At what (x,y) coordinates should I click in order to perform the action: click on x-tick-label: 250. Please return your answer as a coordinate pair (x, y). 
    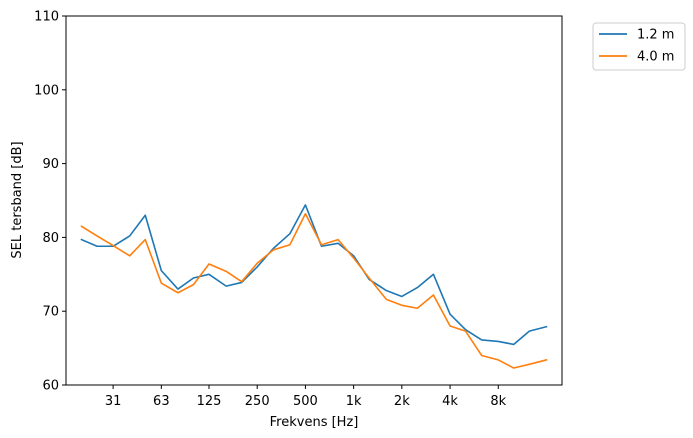
    Looking at the image, I should click on (257, 401).